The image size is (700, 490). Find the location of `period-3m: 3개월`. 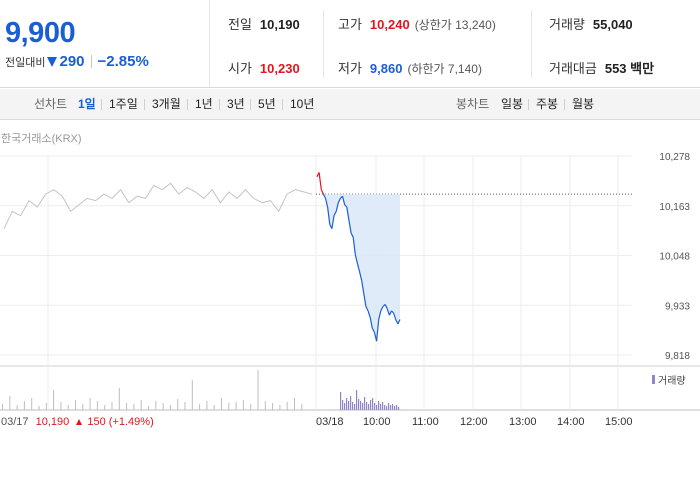

period-3m: 3개월 is located at coordinates (166, 104).